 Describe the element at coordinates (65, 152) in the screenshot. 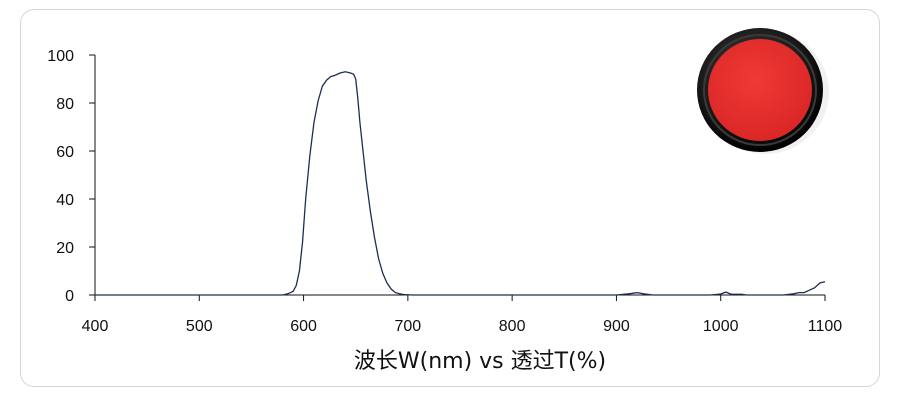

I see `y-tick-label: 60` at that location.